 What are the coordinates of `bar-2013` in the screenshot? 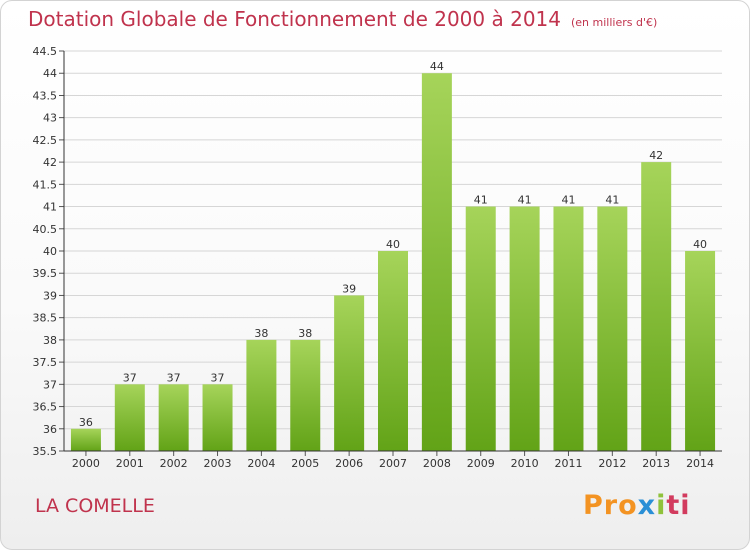 It's located at (656, 306).